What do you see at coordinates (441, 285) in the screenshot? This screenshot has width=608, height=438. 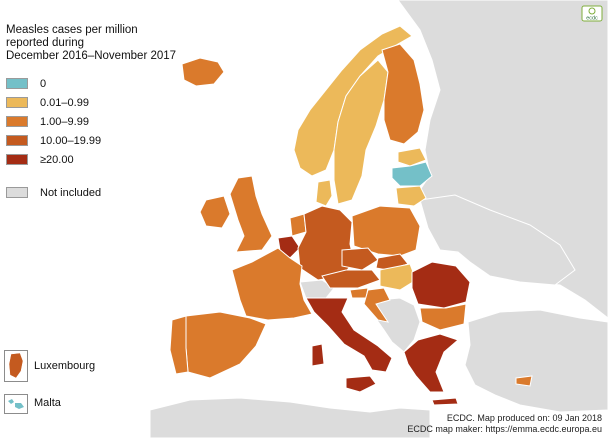 I see `romania` at bounding box center [441, 285].